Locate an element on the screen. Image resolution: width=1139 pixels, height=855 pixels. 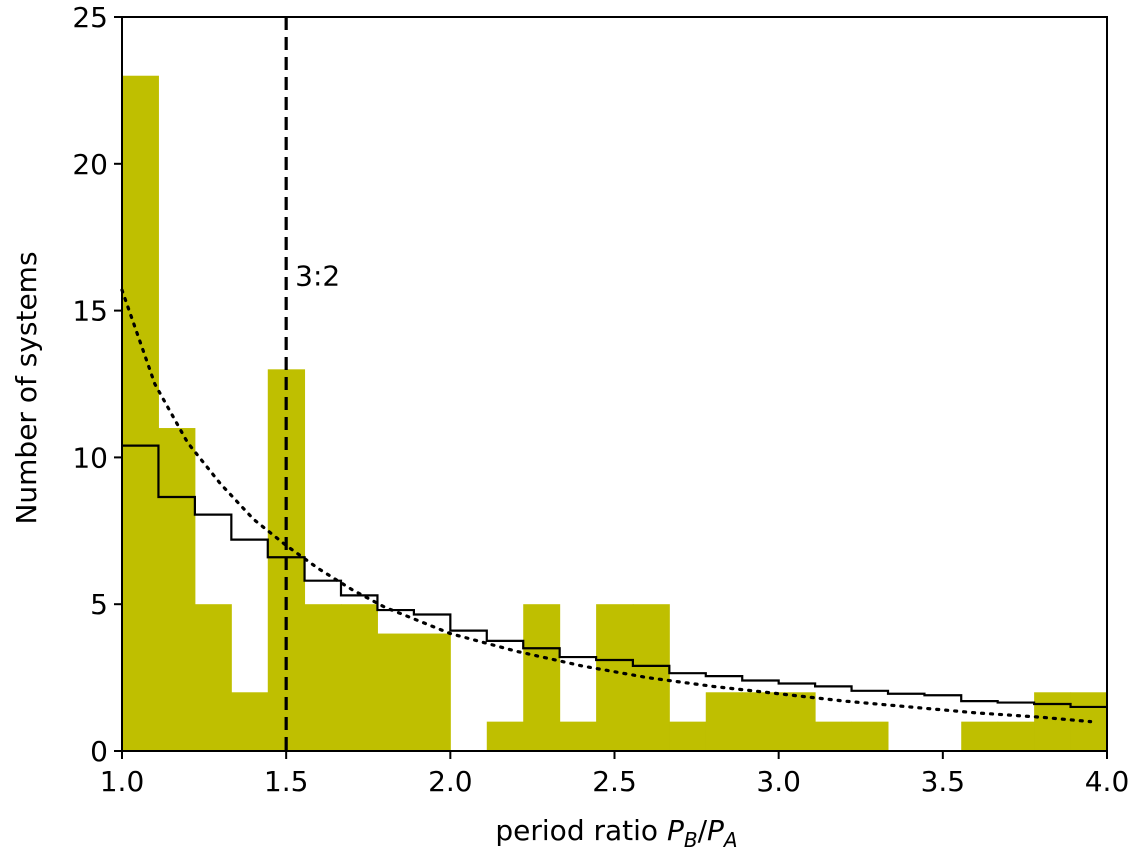
y-tick-label: 10 is located at coordinates (90, 457).